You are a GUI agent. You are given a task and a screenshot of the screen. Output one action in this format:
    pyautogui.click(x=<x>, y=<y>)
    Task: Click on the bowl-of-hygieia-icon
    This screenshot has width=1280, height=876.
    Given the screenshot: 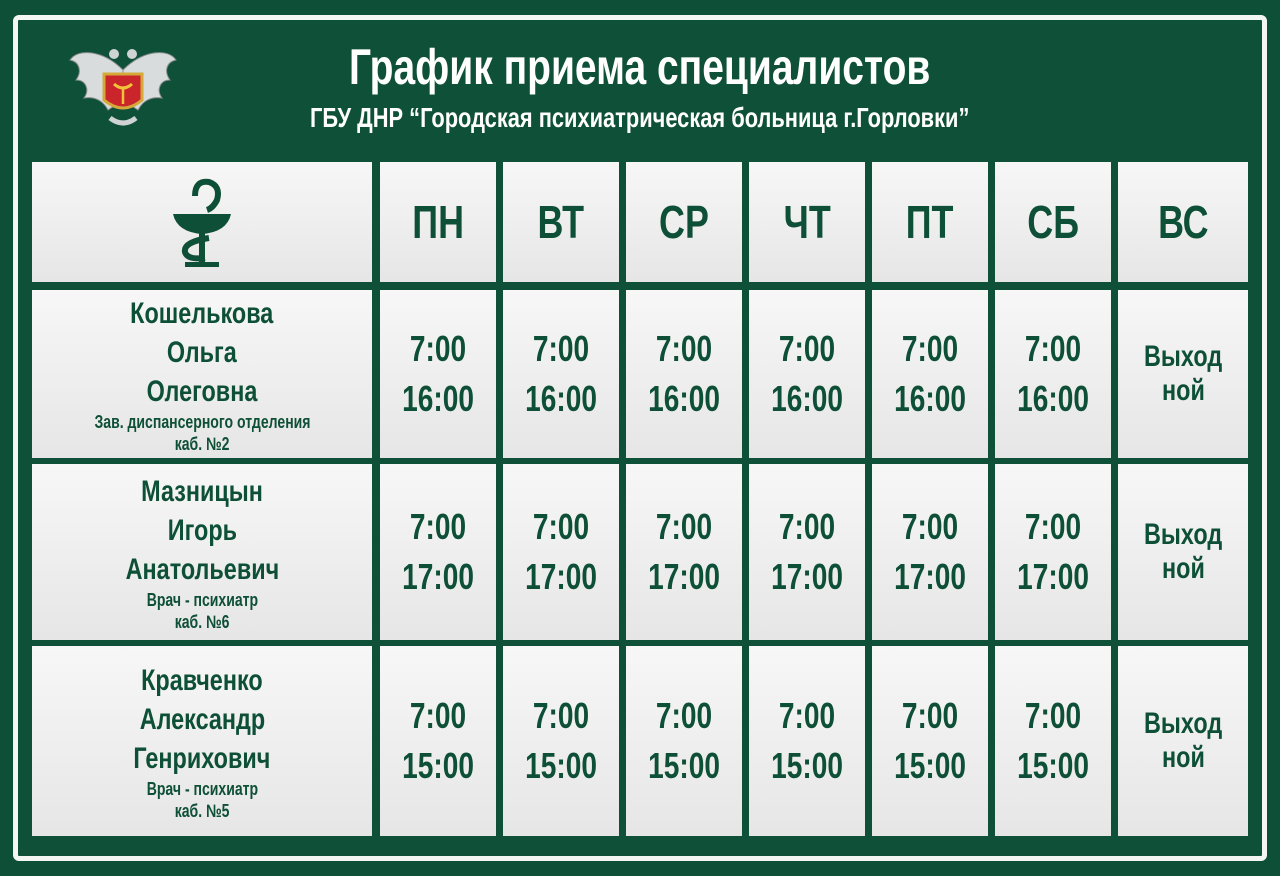 What is the action you would take?
    pyautogui.click(x=202, y=222)
    